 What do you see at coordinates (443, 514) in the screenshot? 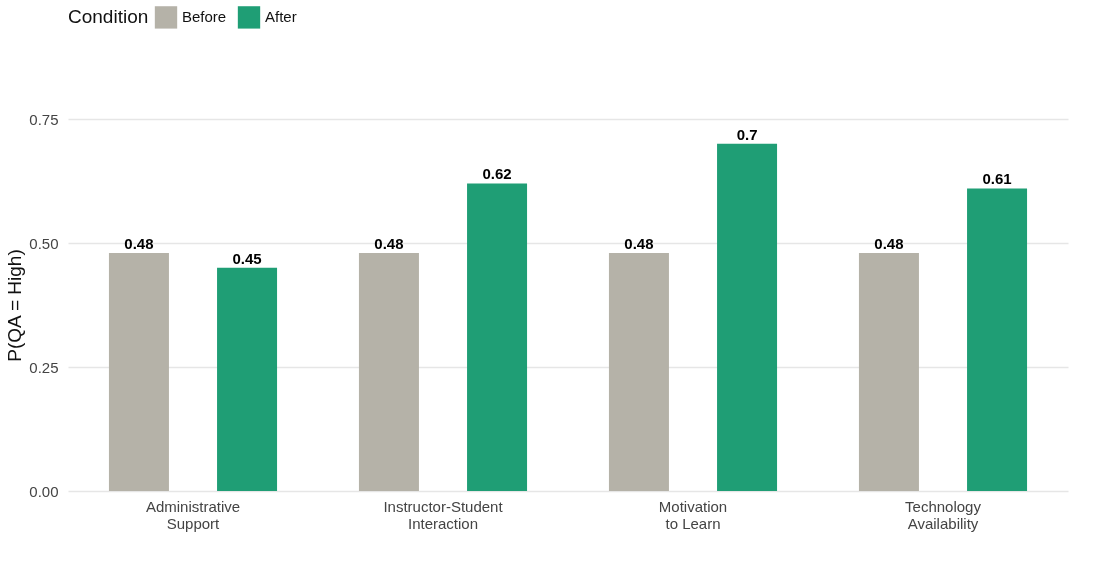
I see `x-tick-label: Instructor-Student Interaction` at bounding box center [443, 514].